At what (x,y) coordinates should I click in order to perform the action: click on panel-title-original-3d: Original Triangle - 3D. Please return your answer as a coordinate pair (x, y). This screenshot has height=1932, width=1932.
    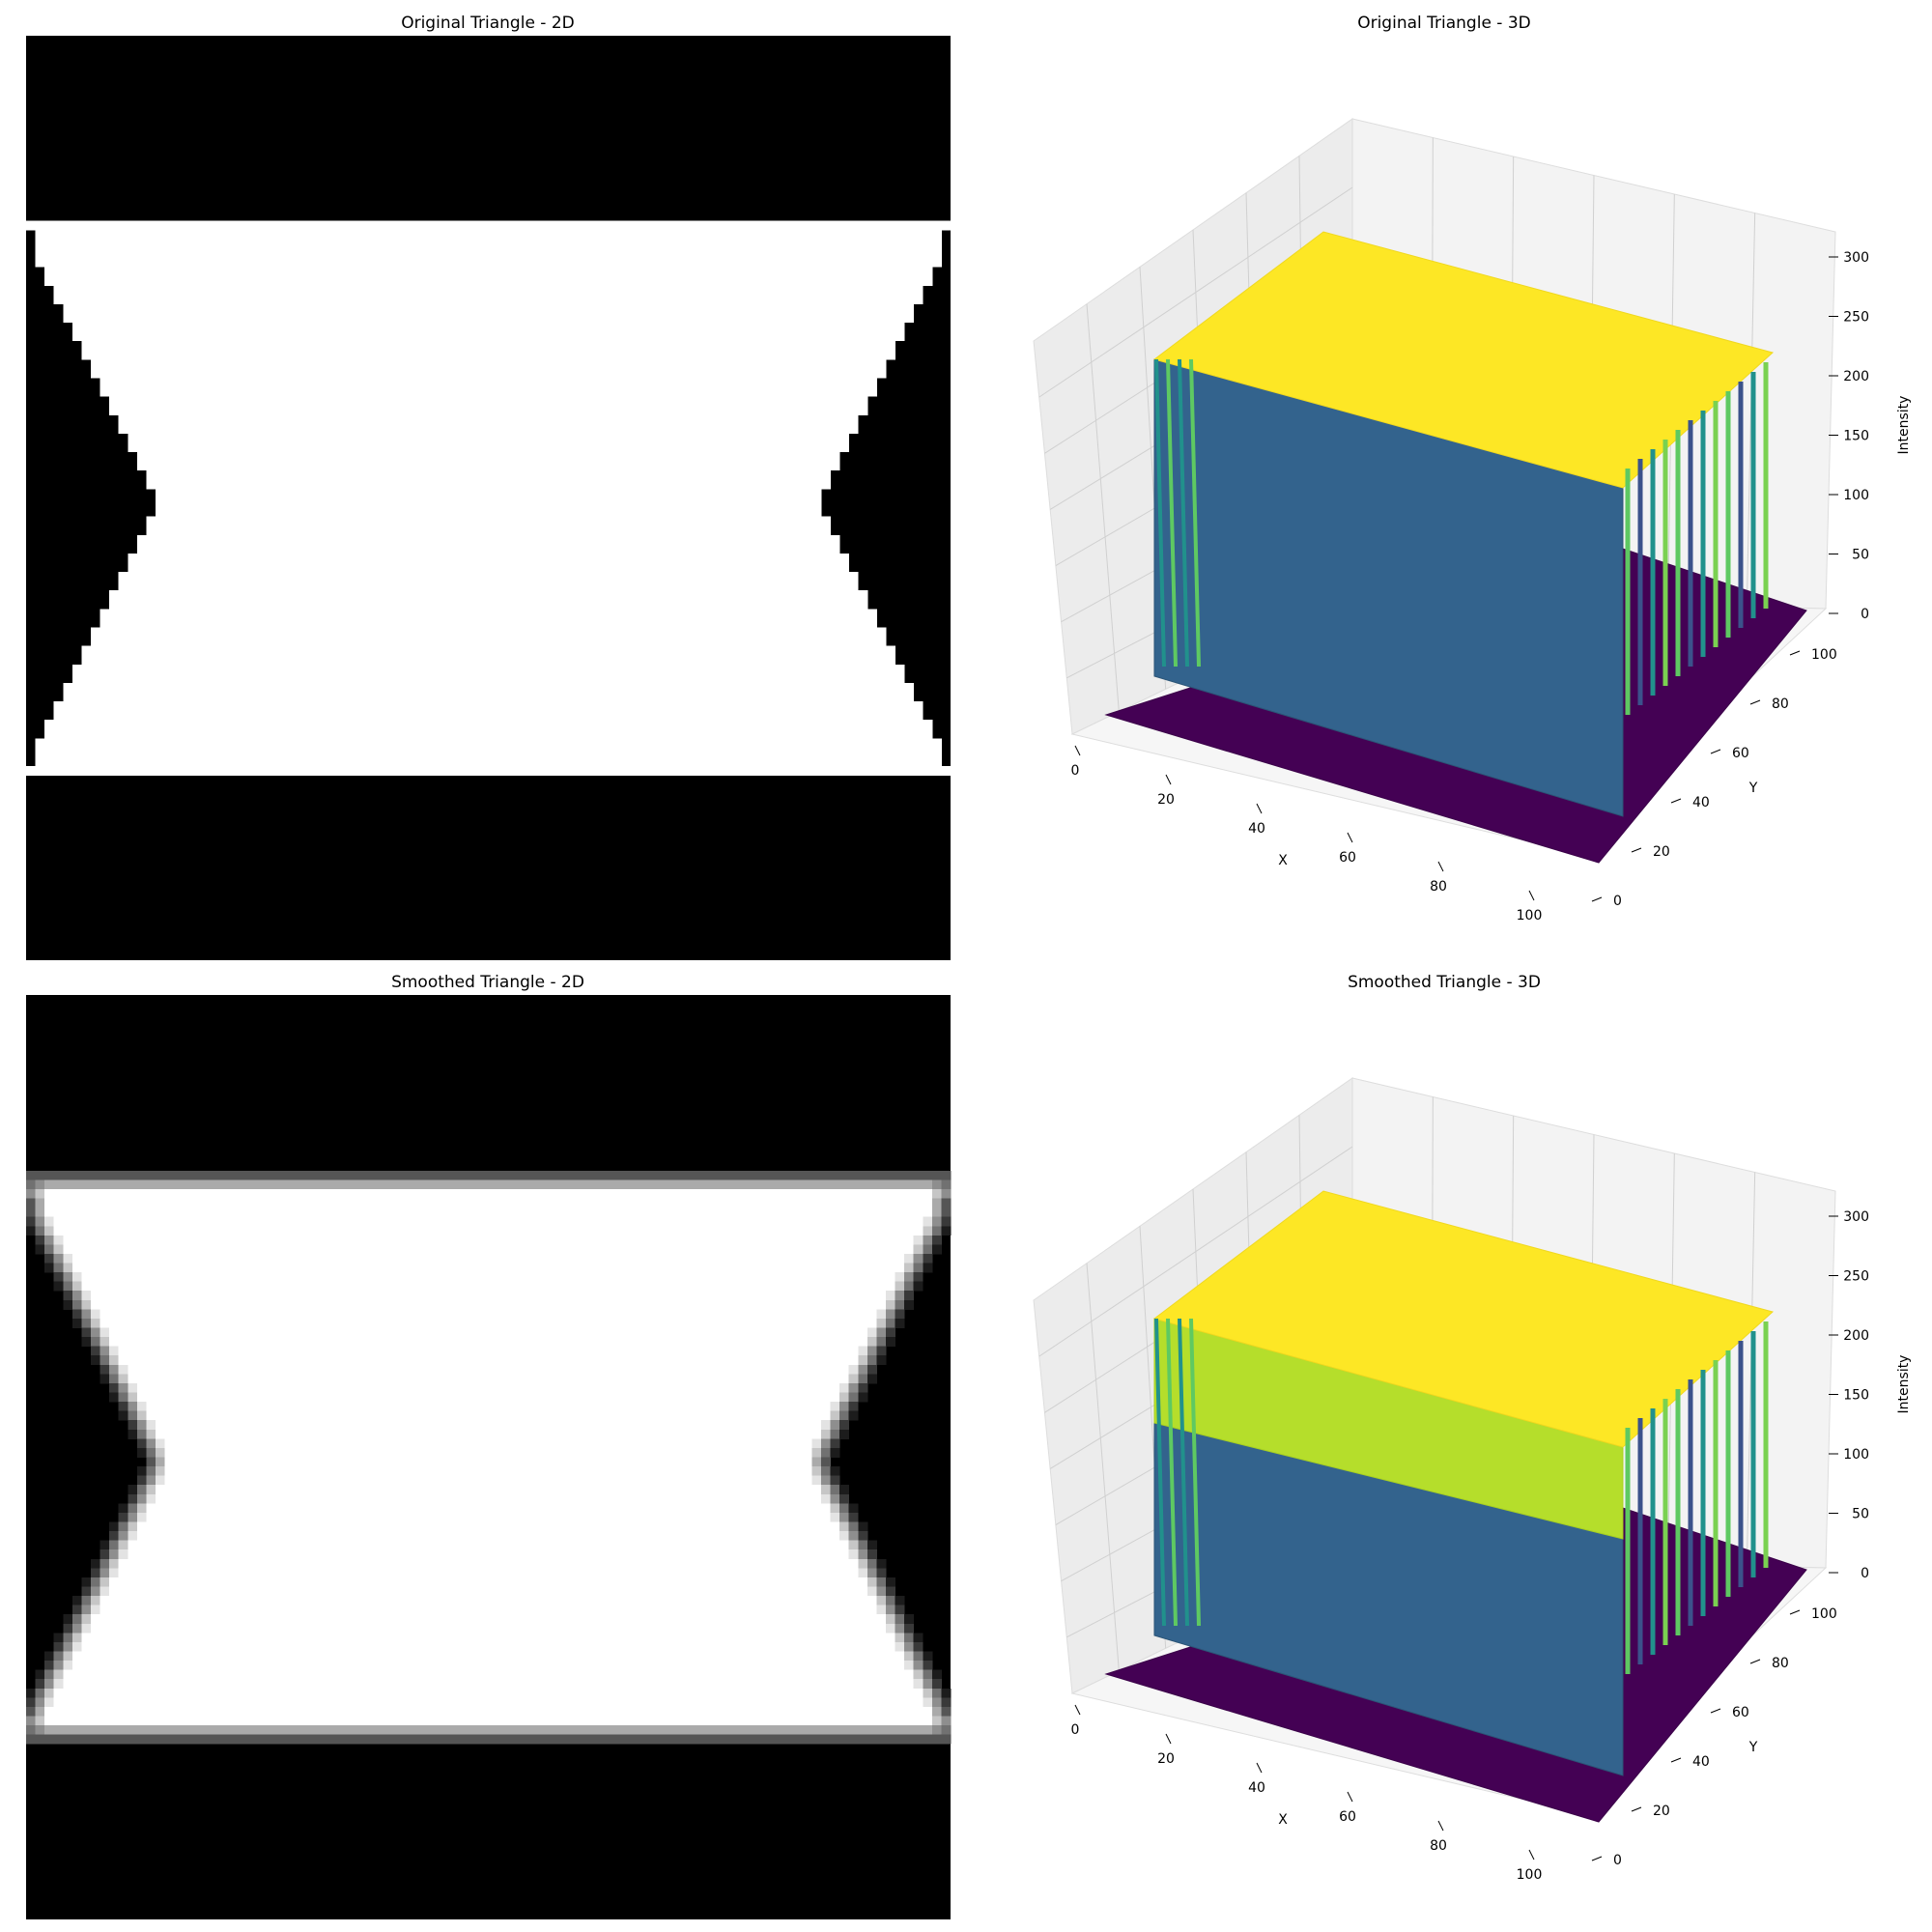
    Looking at the image, I should click on (1444, 23).